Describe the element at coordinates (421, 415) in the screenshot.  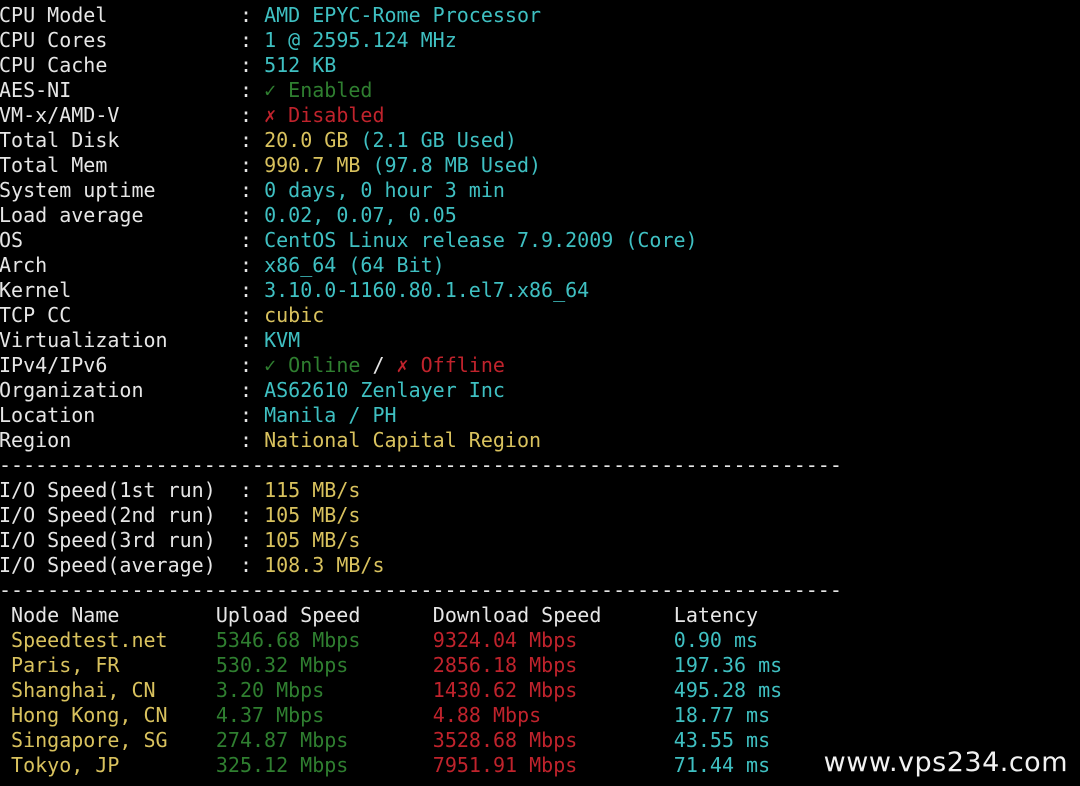
I see `info-row: Location: Manila / PH` at that location.